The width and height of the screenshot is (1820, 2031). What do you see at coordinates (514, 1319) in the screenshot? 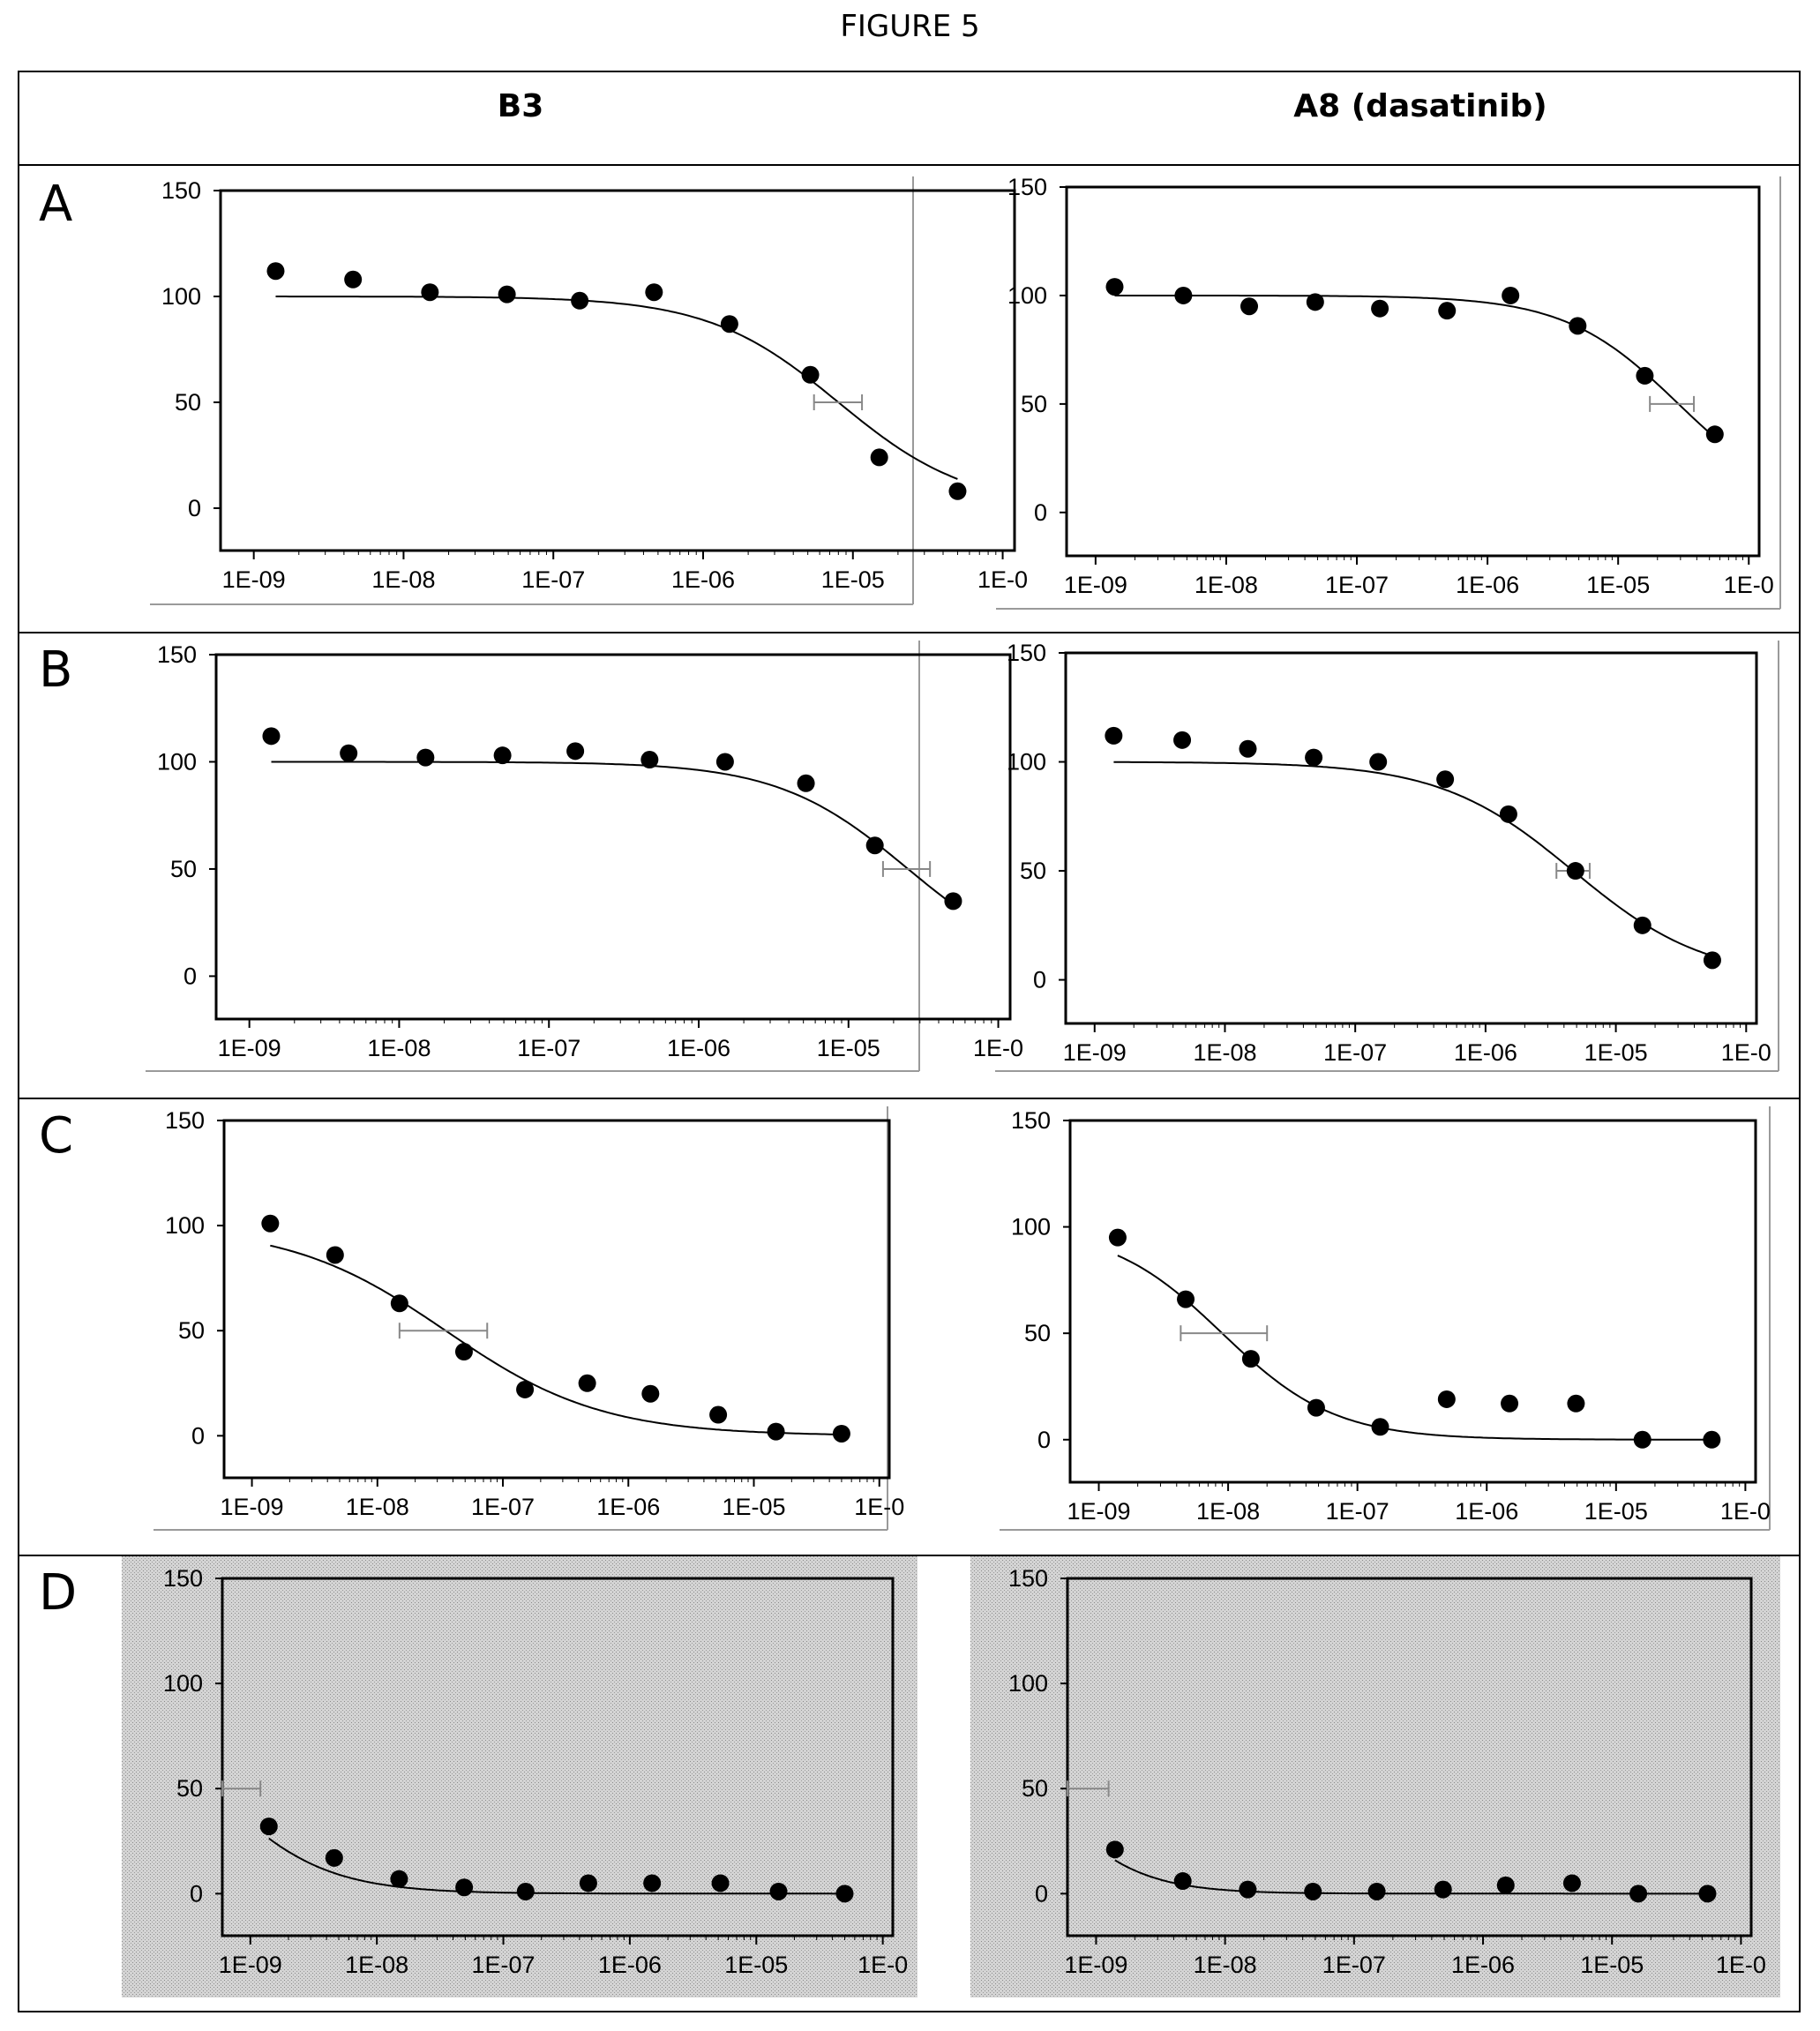
I see `chart-panel-c-b3: 150 100 50 0 1E-09 1E-08 1E-07 1E-06 1E-05 1E-0` at bounding box center [514, 1319].